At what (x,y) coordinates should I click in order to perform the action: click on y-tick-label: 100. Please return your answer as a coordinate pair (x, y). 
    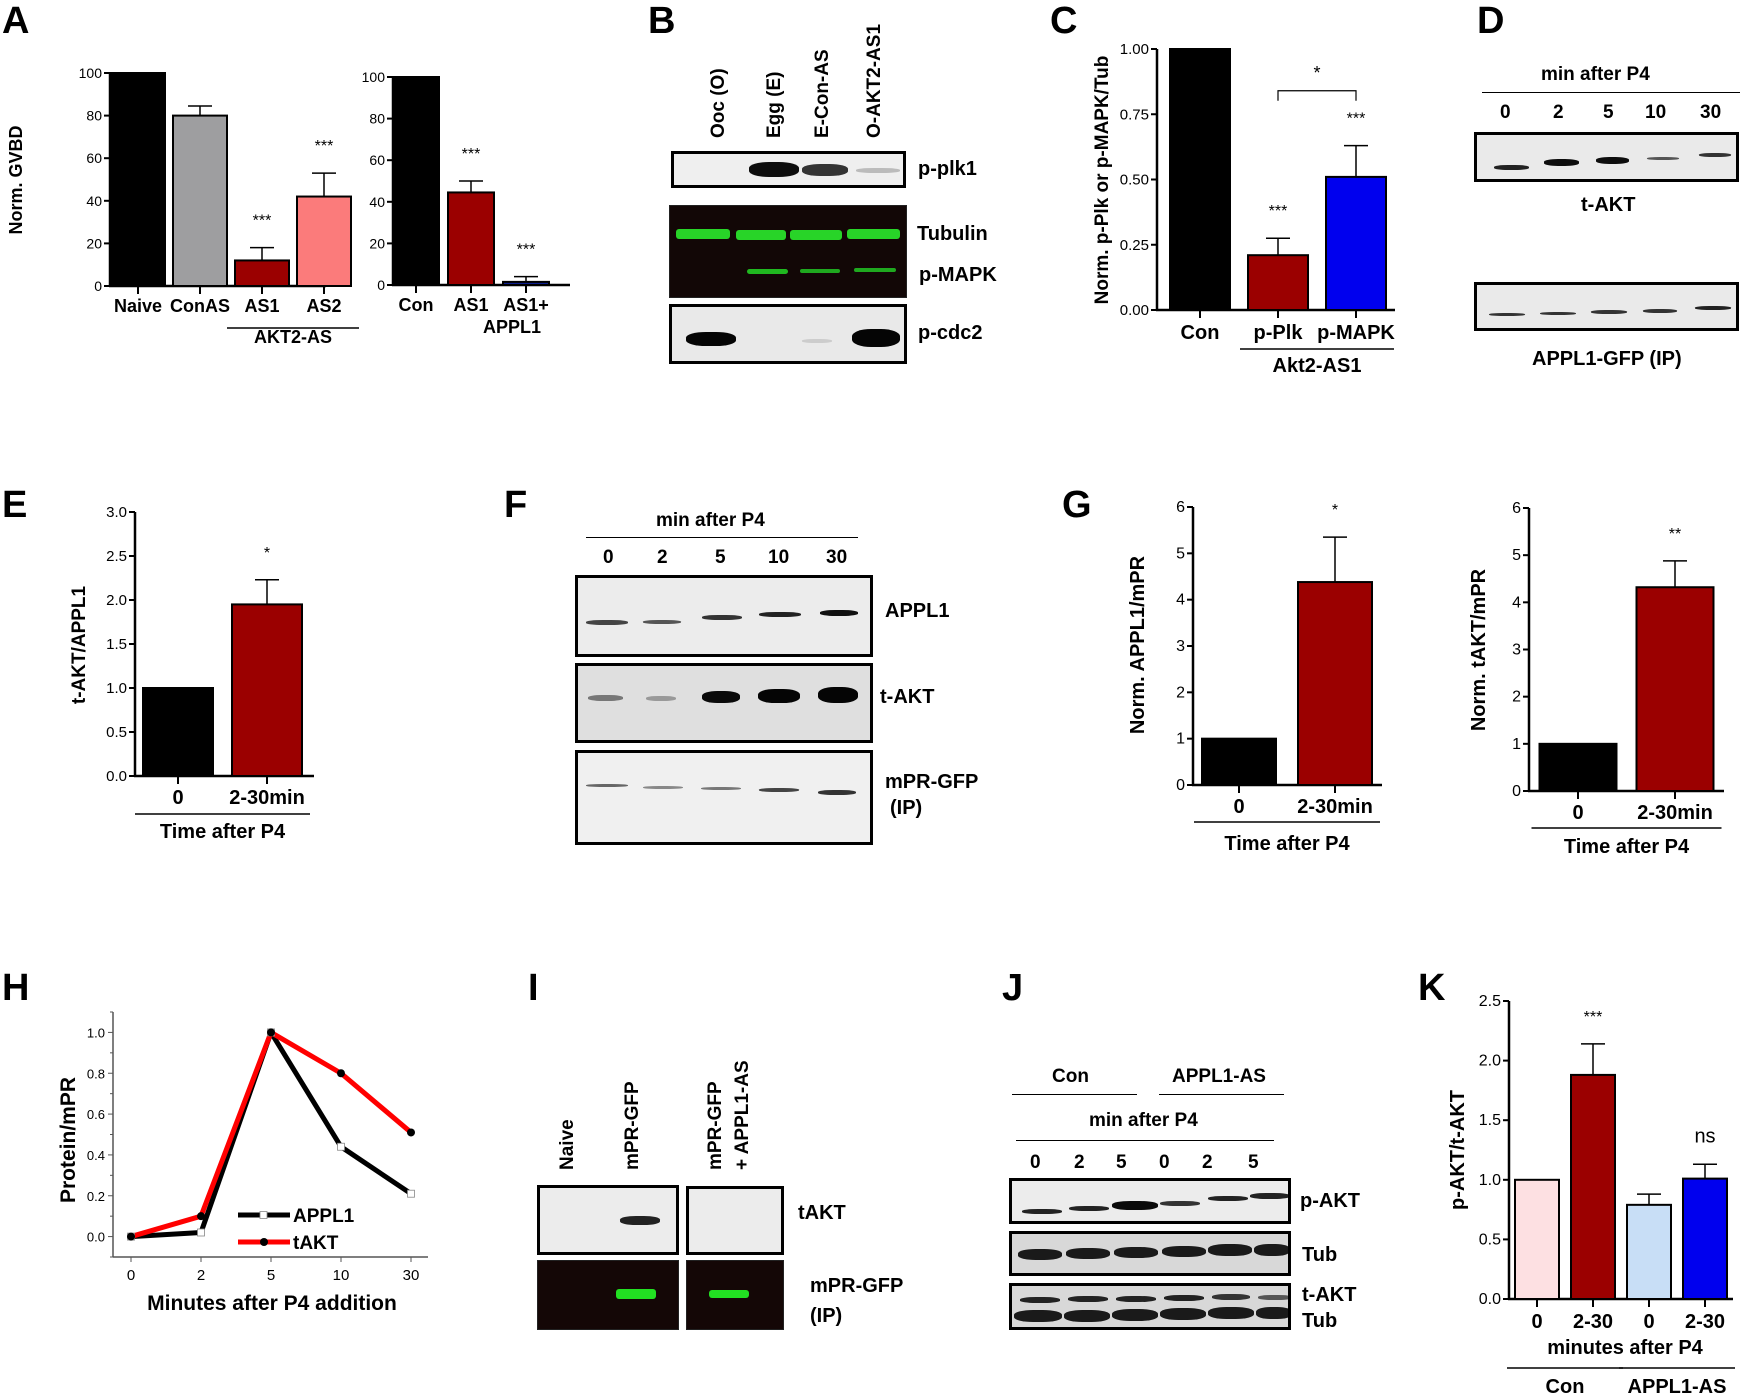
    Looking at the image, I should click on (374, 77).